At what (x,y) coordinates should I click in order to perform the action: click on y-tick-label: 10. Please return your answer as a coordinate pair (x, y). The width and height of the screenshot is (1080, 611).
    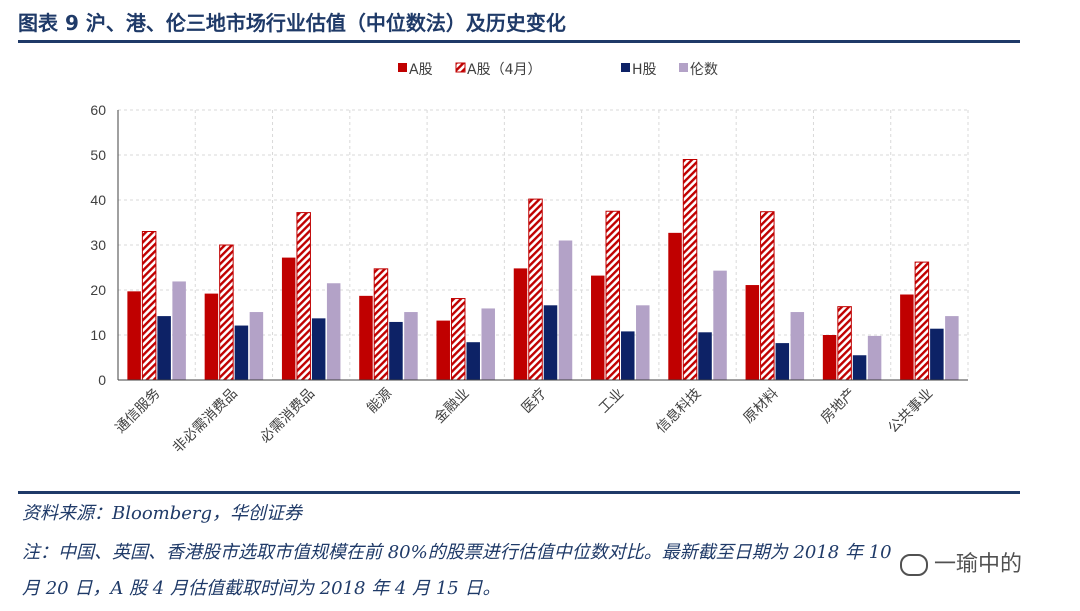
    Looking at the image, I should click on (98, 335).